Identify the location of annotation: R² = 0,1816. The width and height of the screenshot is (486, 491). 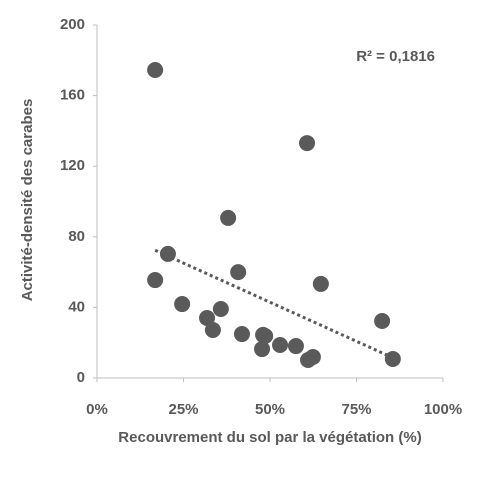
(395, 56).